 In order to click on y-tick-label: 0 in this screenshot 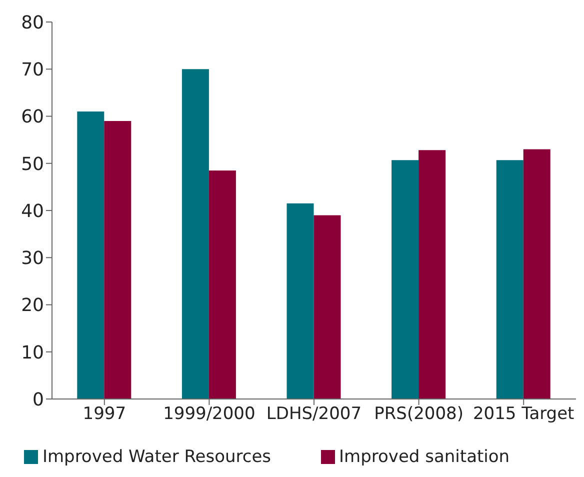, I will do `click(38, 399)`.